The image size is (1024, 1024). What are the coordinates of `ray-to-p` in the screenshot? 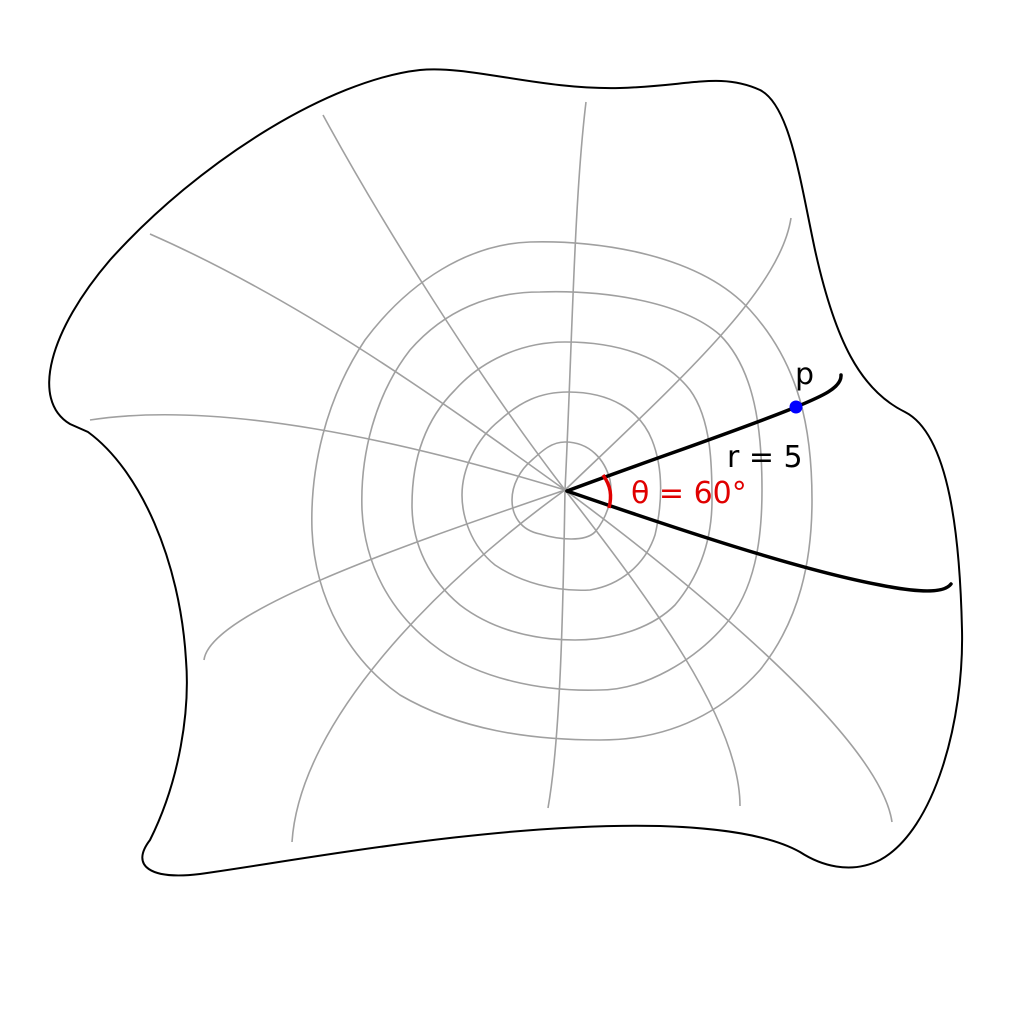 It's located at (704, 433).